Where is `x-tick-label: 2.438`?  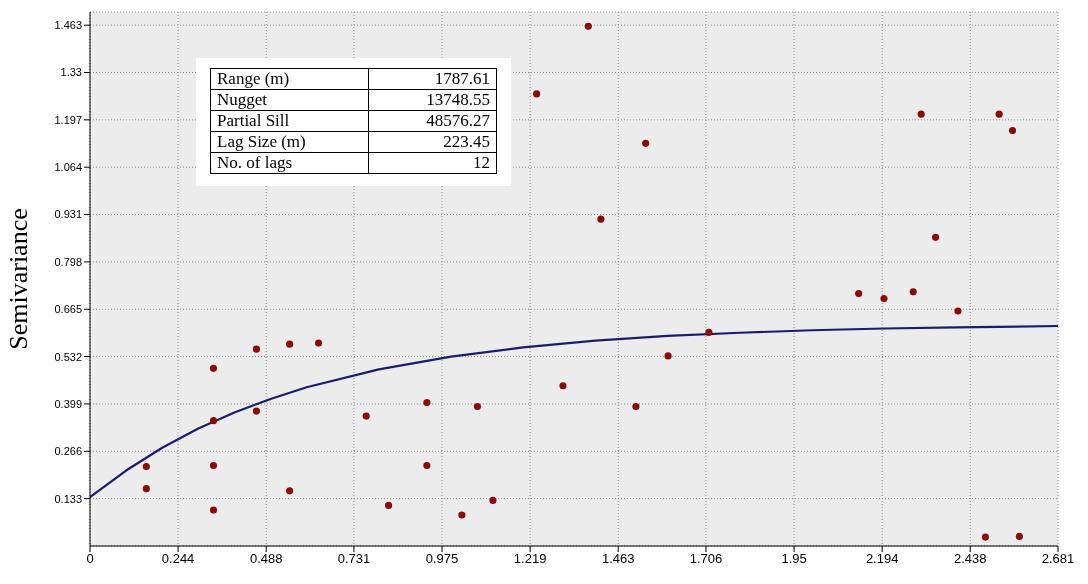
x-tick-label: 2.438 is located at coordinates (970, 559).